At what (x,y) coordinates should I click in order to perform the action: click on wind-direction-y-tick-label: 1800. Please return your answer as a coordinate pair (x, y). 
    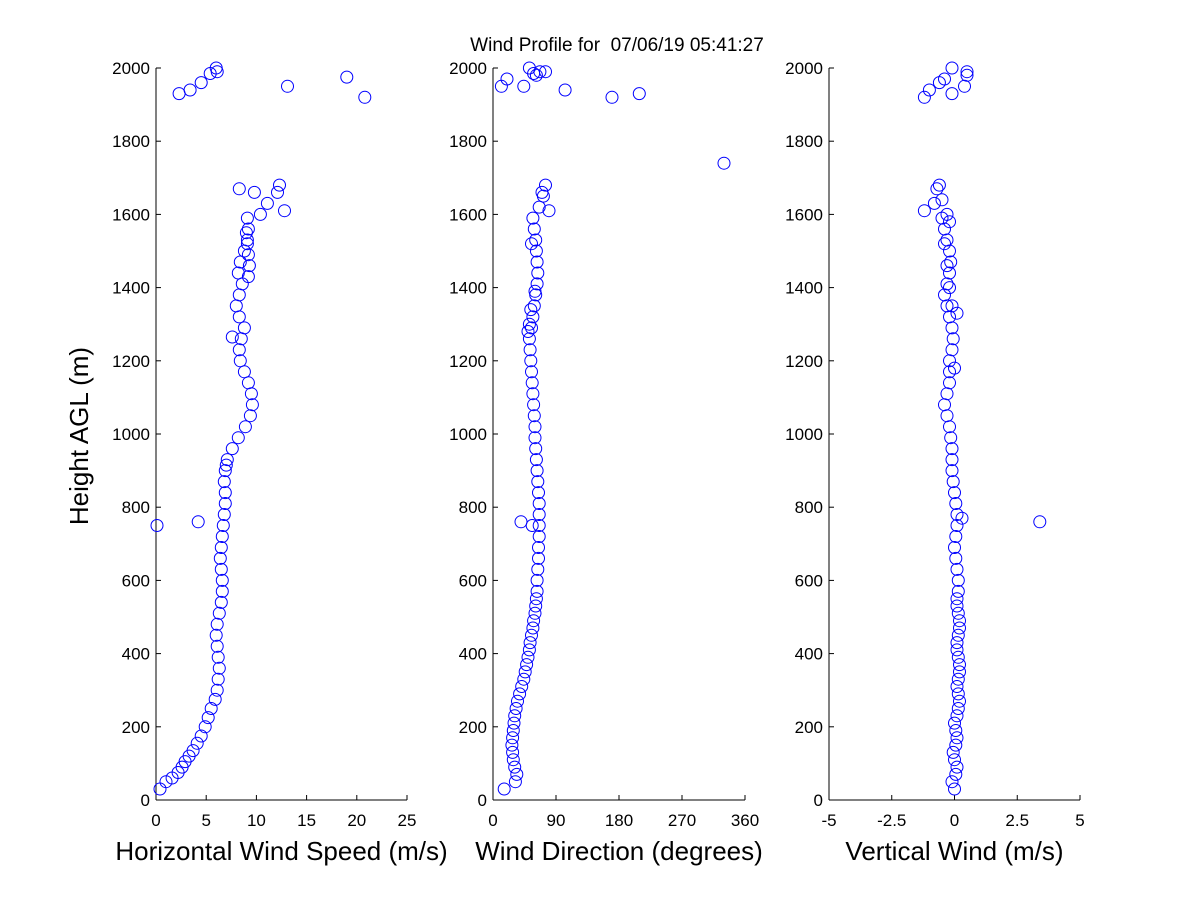
    Looking at the image, I should click on (468, 141).